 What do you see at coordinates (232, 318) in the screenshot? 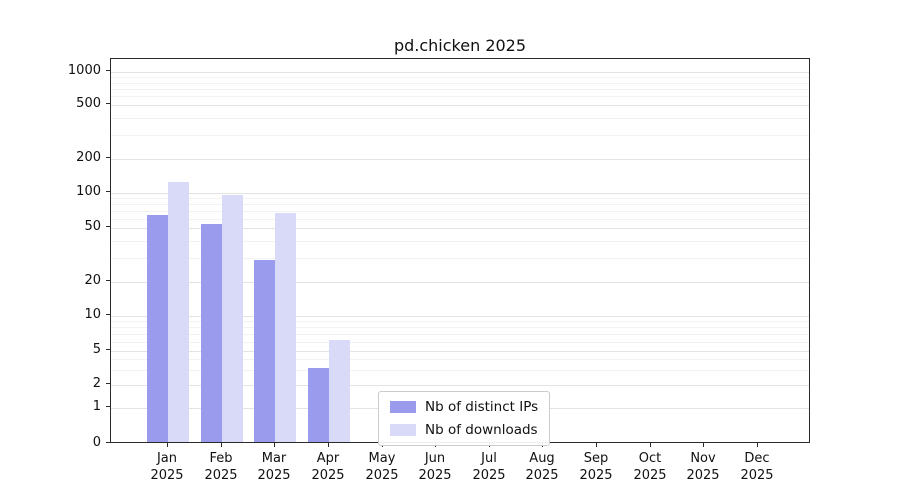
I see `bar-downloads-feb` at bounding box center [232, 318].